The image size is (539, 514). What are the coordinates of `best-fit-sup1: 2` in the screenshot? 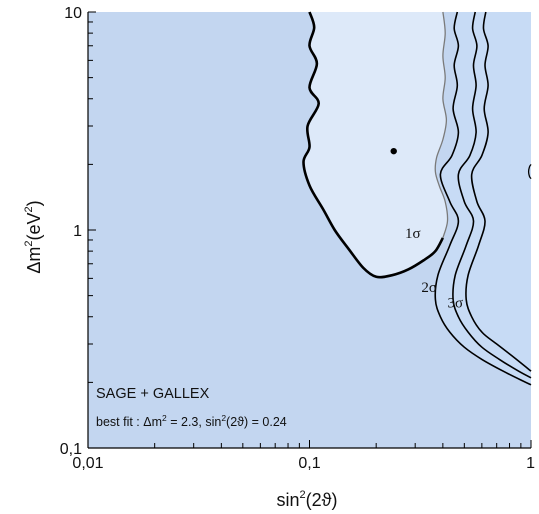 It's located at (164, 418).